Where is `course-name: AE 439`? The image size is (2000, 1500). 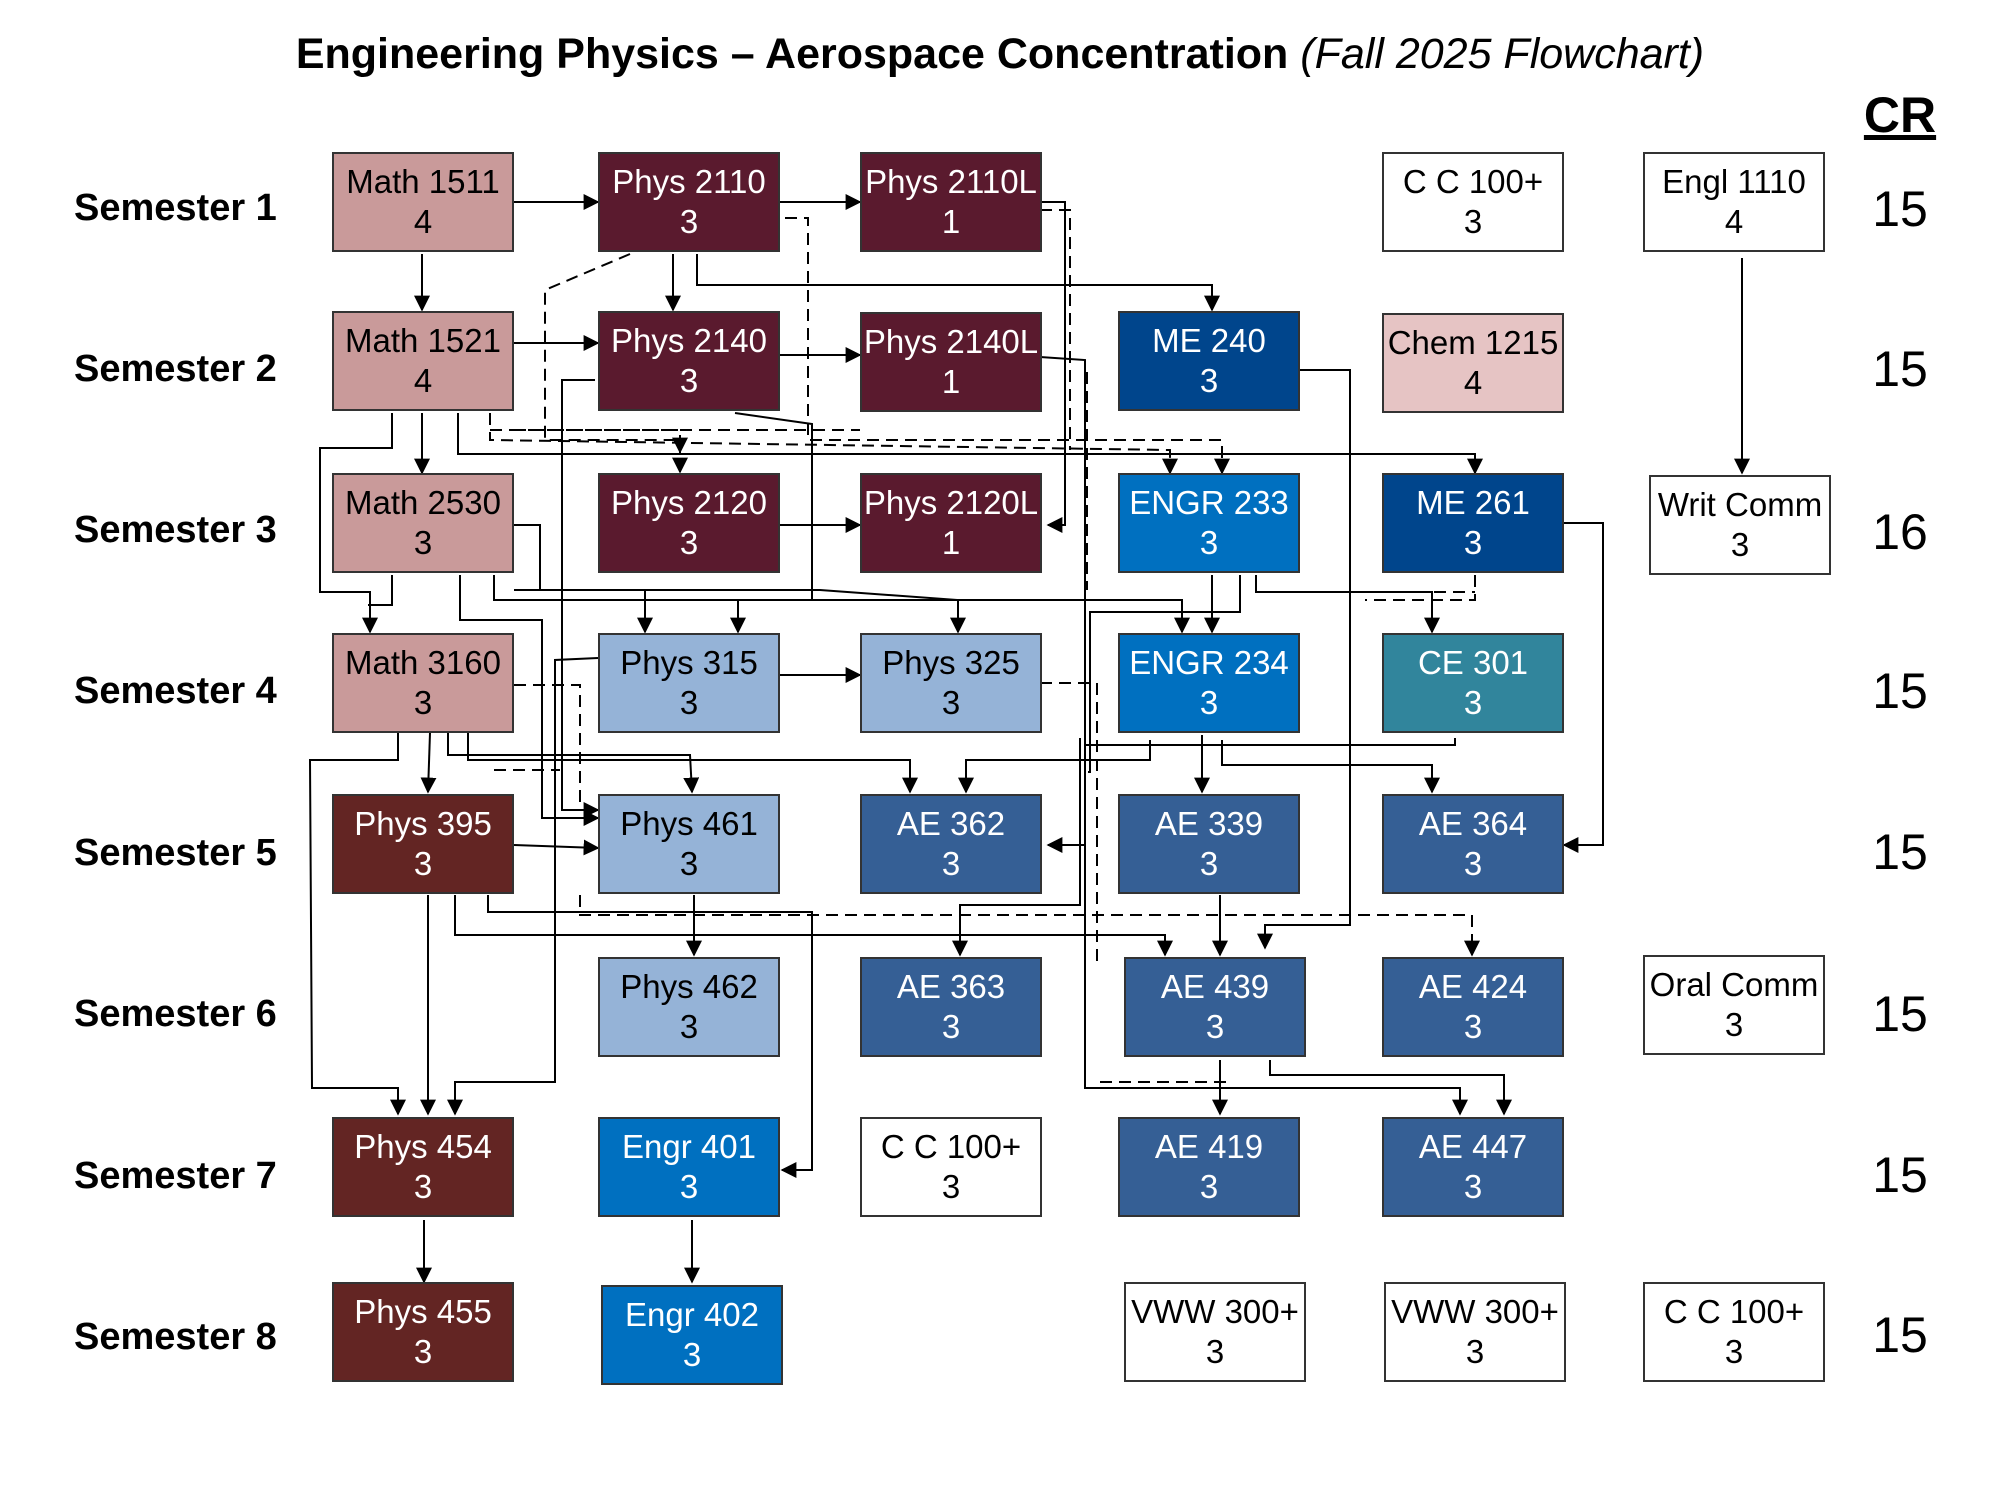
course-name: AE 439 is located at coordinates (1215, 986).